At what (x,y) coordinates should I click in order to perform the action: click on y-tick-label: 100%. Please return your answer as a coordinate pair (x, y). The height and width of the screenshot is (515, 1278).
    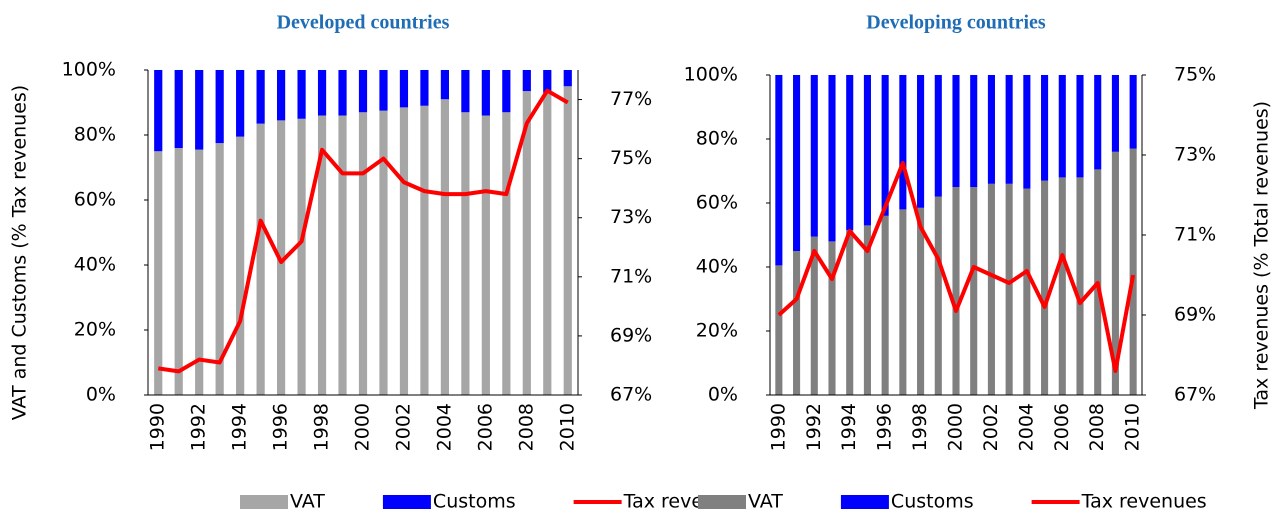
    Looking at the image, I should click on (89, 70).